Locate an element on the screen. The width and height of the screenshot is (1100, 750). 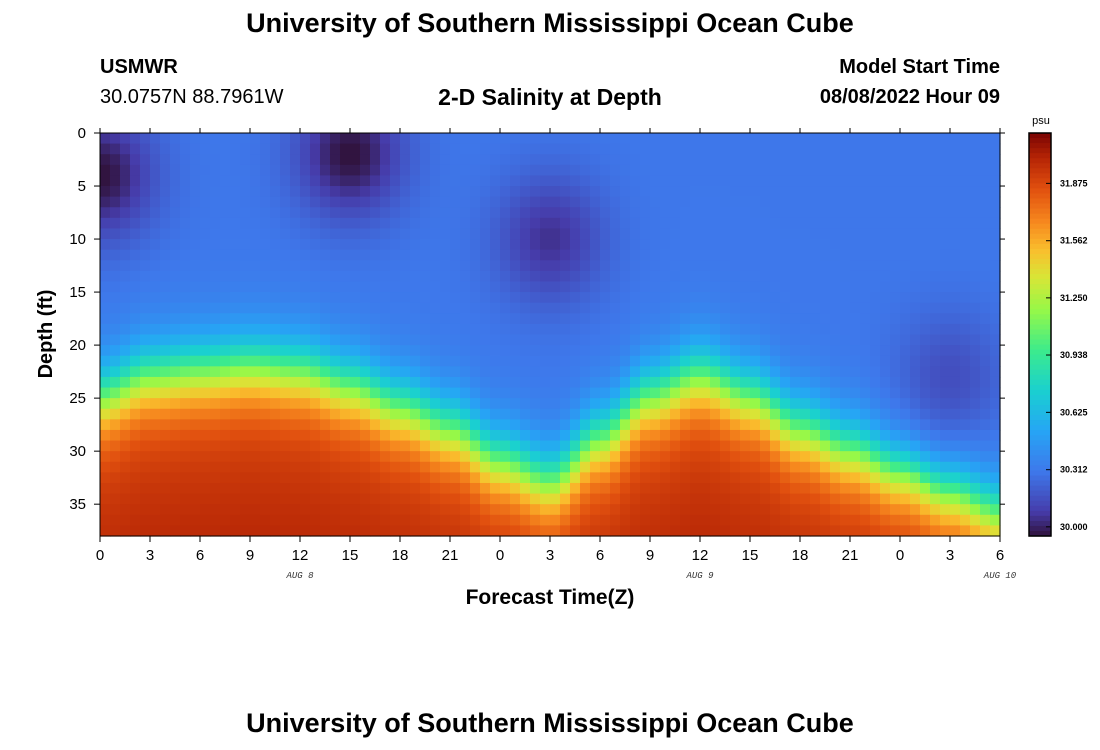
x-tick-label: 12 is located at coordinates (300, 555).